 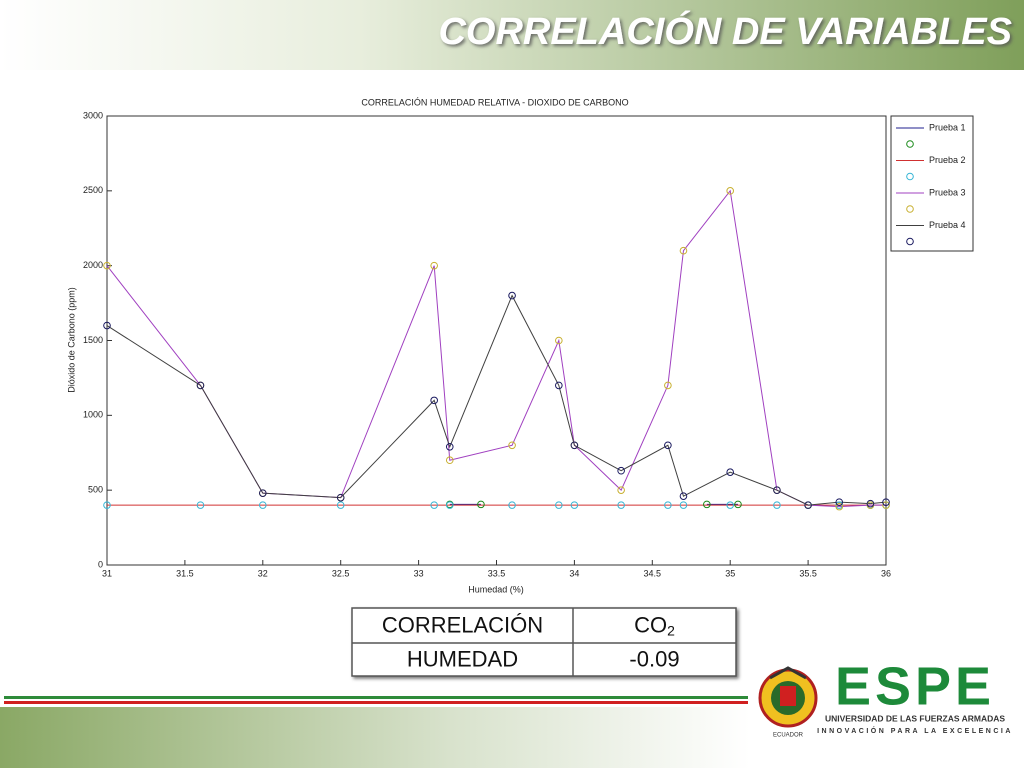 What do you see at coordinates (263, 573) in the screenshot?
I see `x-tick-label: 32` at bounding box center [263, 573].